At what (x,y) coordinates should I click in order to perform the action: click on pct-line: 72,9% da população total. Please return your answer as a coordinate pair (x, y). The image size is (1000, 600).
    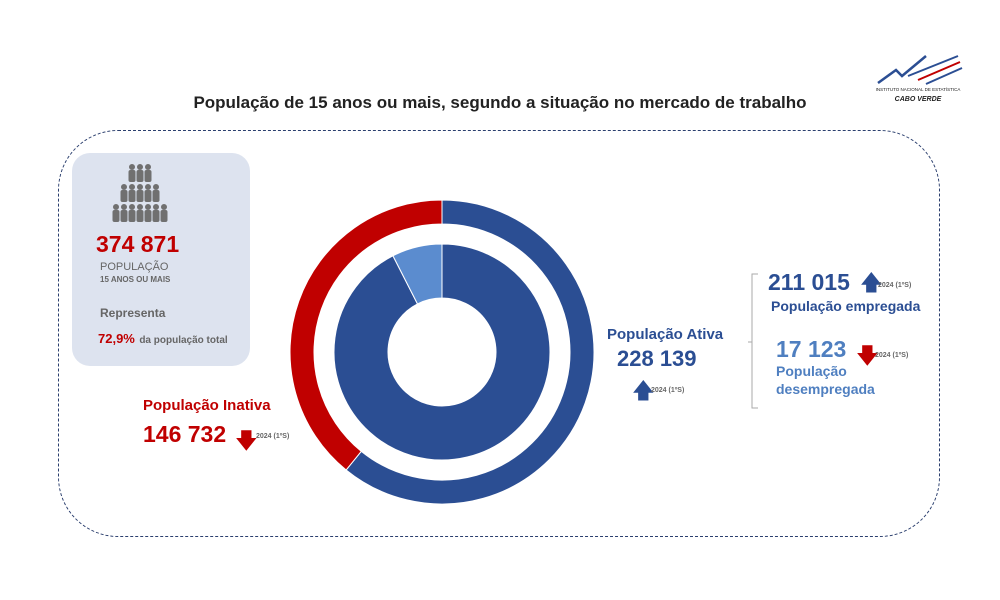
    Looking at the image, I should click on (163, 339).